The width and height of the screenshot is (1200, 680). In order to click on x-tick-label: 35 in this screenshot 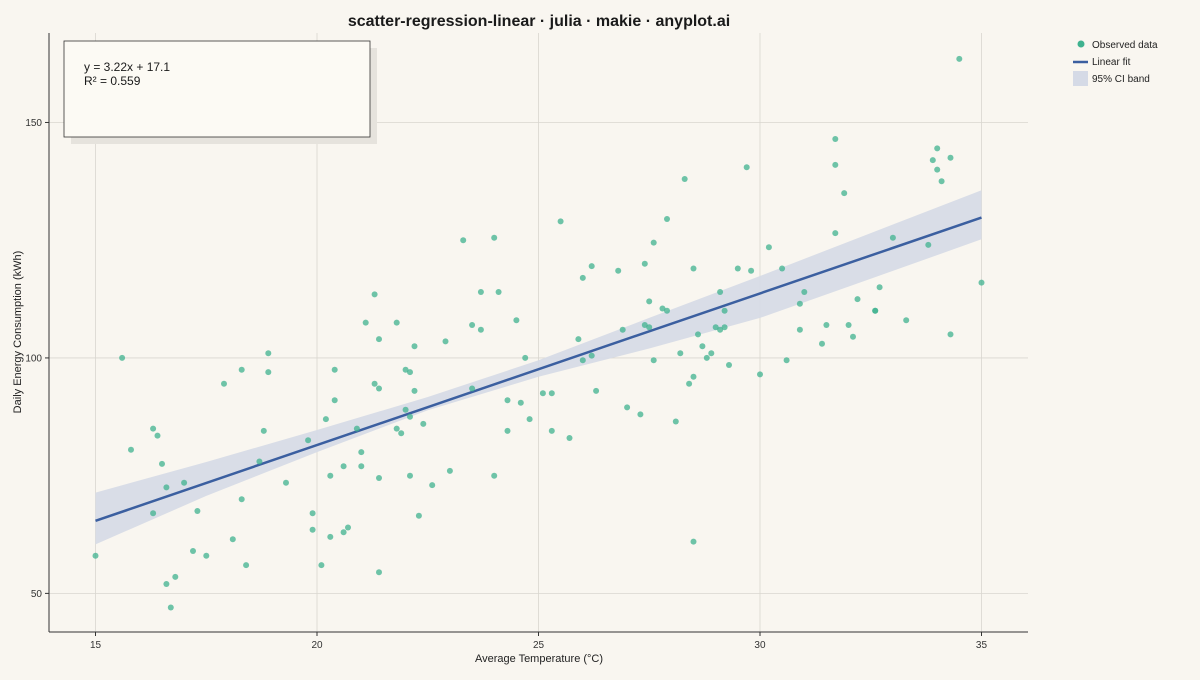, I will do `click(982, 645)`.